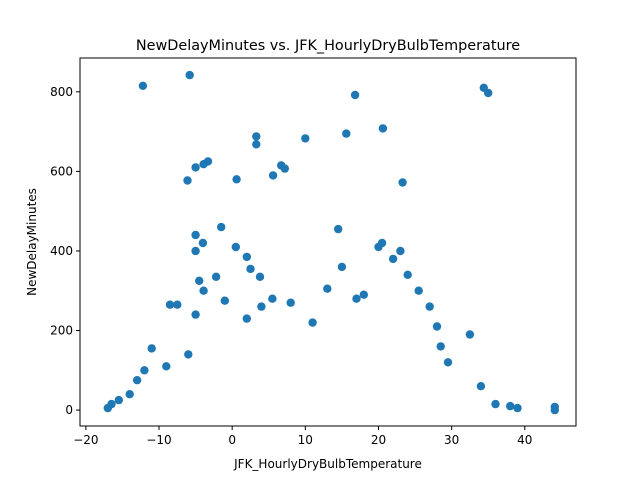 The image size is (640, 484). What do you see at coordinates (61, 92) in the screenshot?
I see `y-tick-label: 800` at bounding box center [61, 92].